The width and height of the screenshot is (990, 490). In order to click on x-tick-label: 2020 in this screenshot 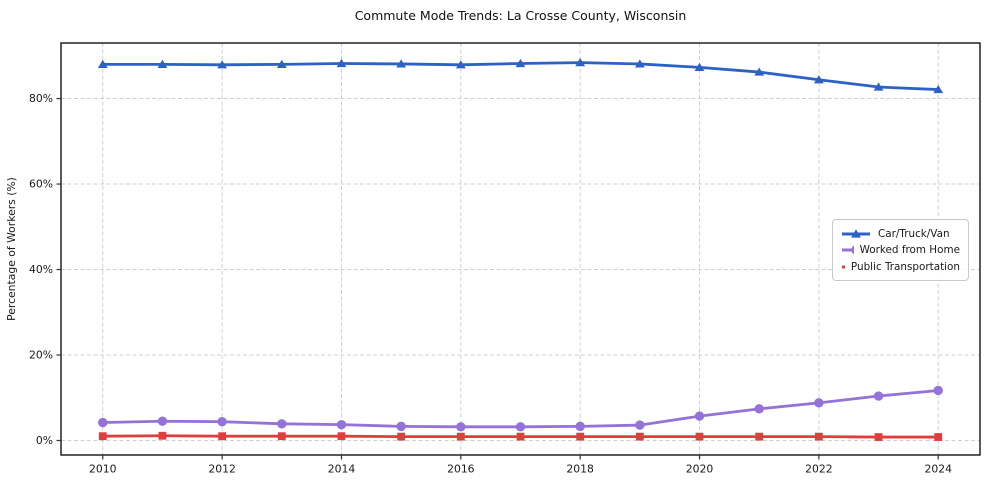, I will do `click(700, 469)`.